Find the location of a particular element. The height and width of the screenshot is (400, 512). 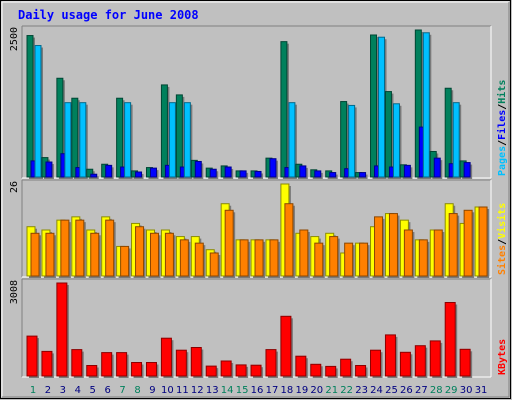

bar-hits-day-4-fill is located at coordinates (75, 137).